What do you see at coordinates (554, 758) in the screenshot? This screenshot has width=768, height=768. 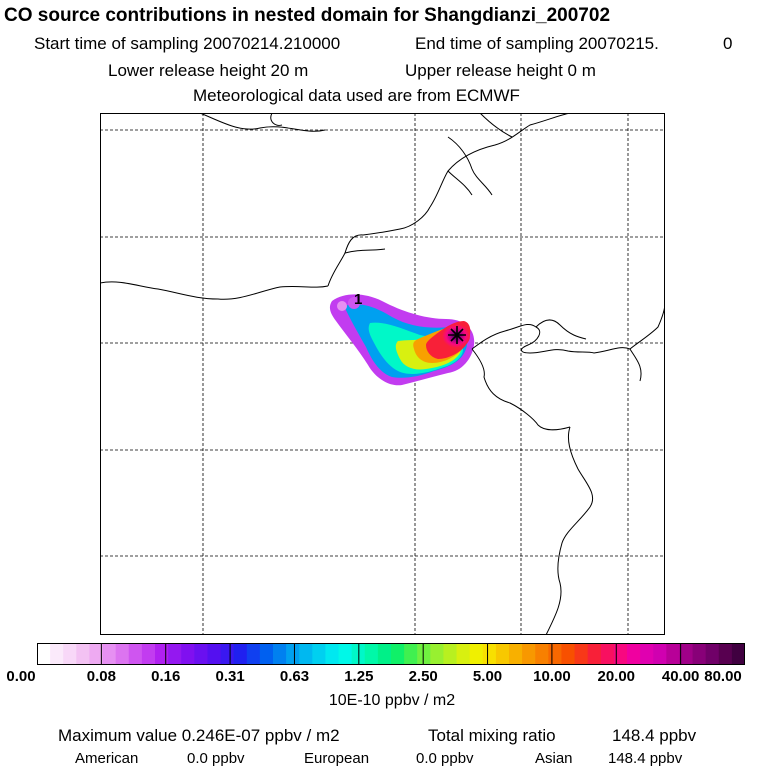 I see `asian-label: Asian` at bounding box center [554, 758].